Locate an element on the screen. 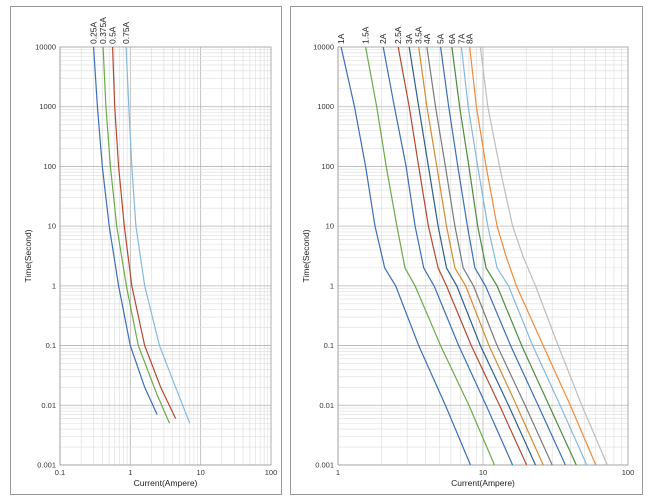 The image size is (650, 499). series-label: 2.5A is located at coordinates (398, 35).